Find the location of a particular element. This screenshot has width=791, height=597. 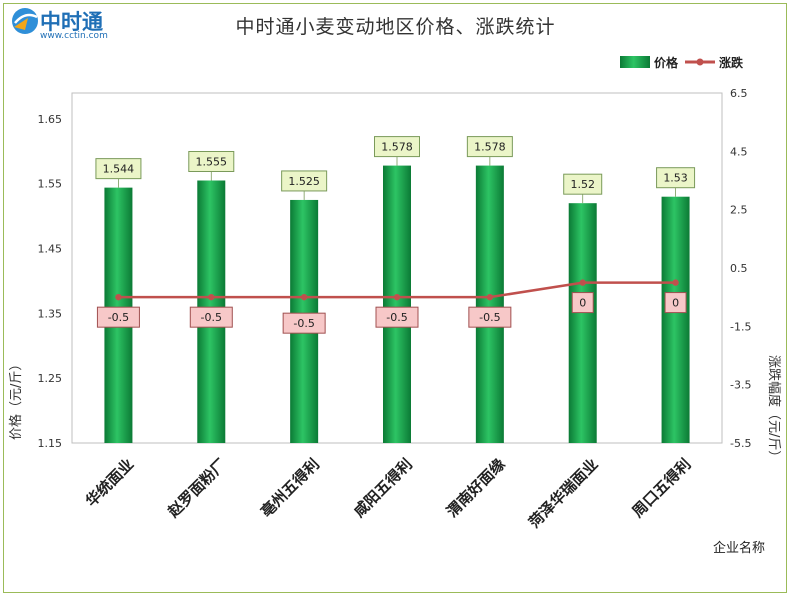

y-left-tick-label: 1.35 is located at coordinates (50, 313).